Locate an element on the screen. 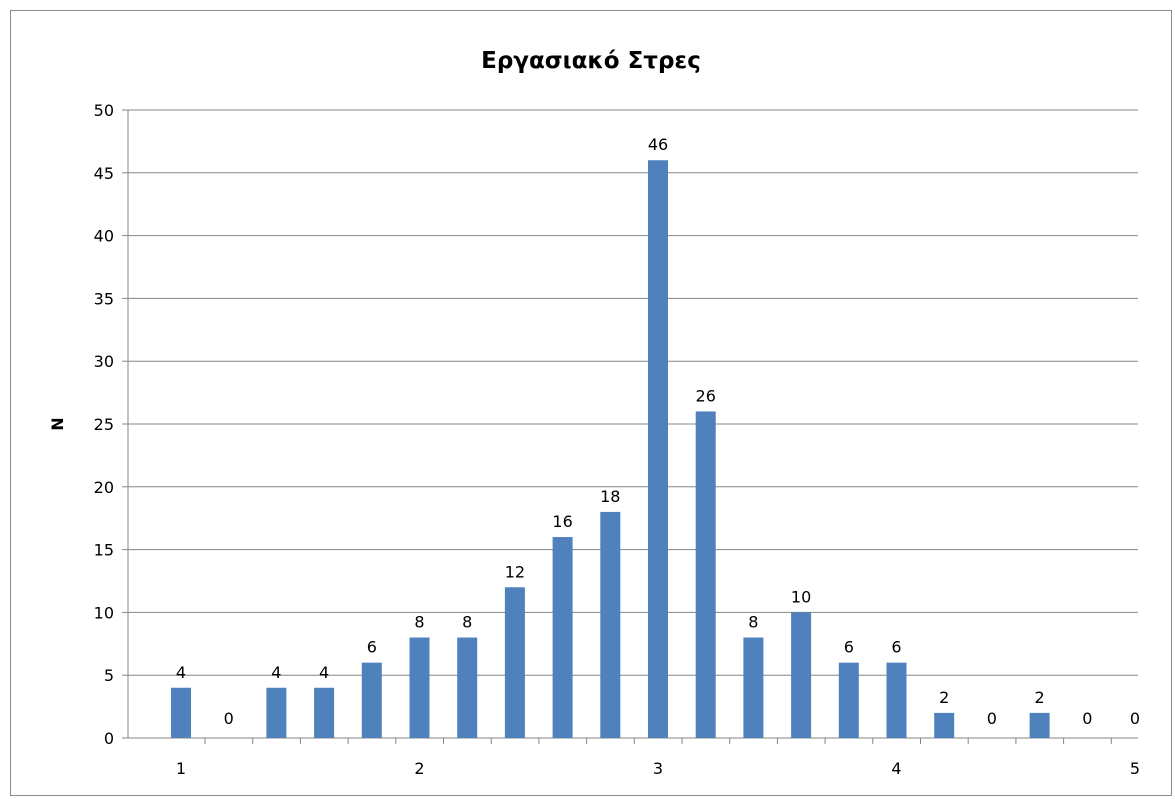  y-axis-label: N is located at coordinates (57, 423).